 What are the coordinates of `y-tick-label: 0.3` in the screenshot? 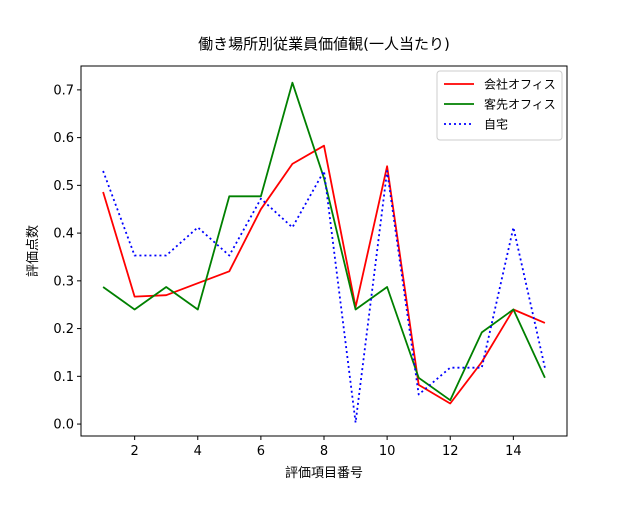 It's located at (63, 281).